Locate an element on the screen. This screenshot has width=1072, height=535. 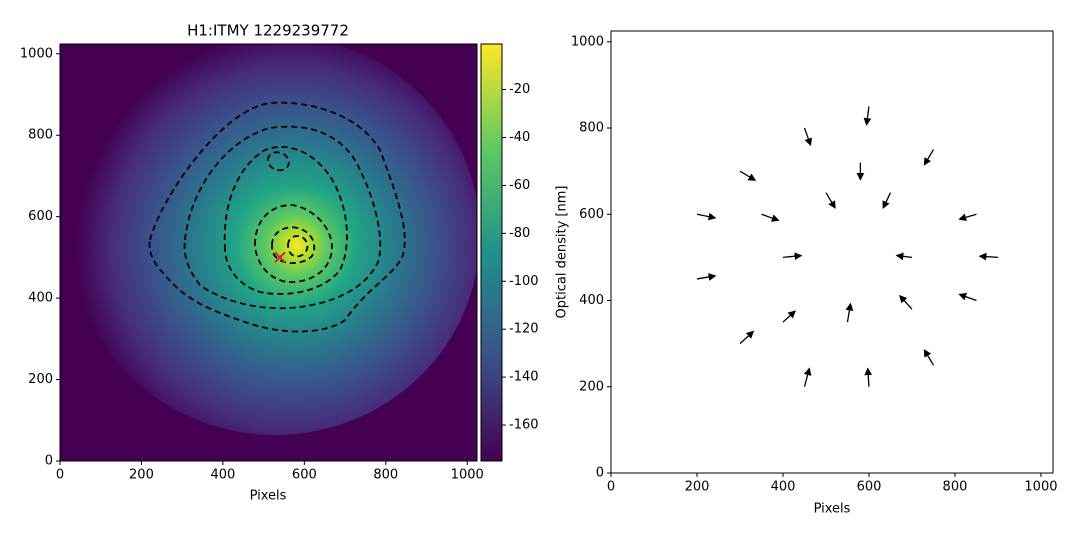
chart-title: H1:ITMY 1229239772 is located at coordinates (268, 31).